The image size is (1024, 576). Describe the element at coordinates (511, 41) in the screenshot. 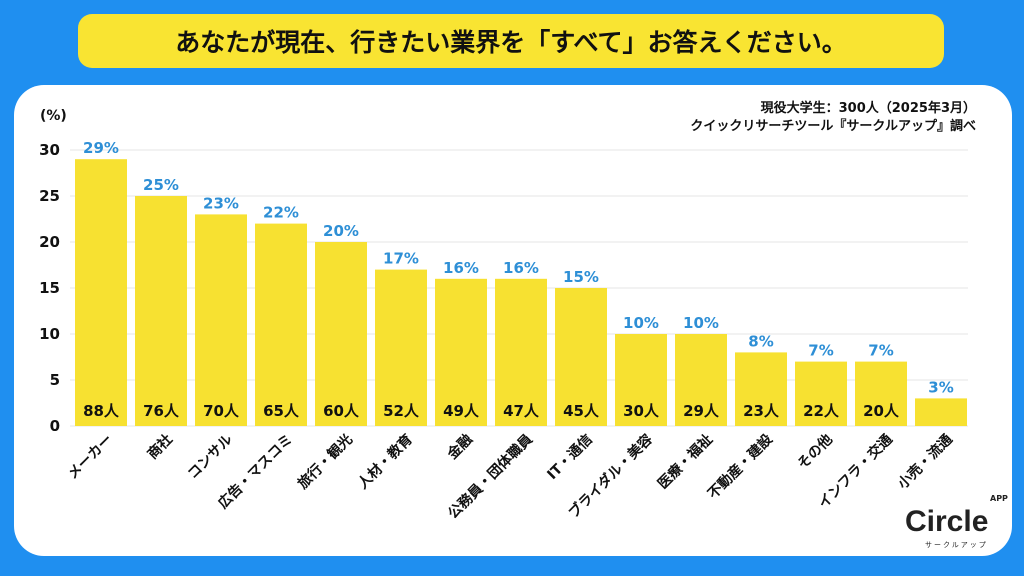

I see `chart-title: あなたが現在、行きたい業界を「すべて」お答えください。` at that location.